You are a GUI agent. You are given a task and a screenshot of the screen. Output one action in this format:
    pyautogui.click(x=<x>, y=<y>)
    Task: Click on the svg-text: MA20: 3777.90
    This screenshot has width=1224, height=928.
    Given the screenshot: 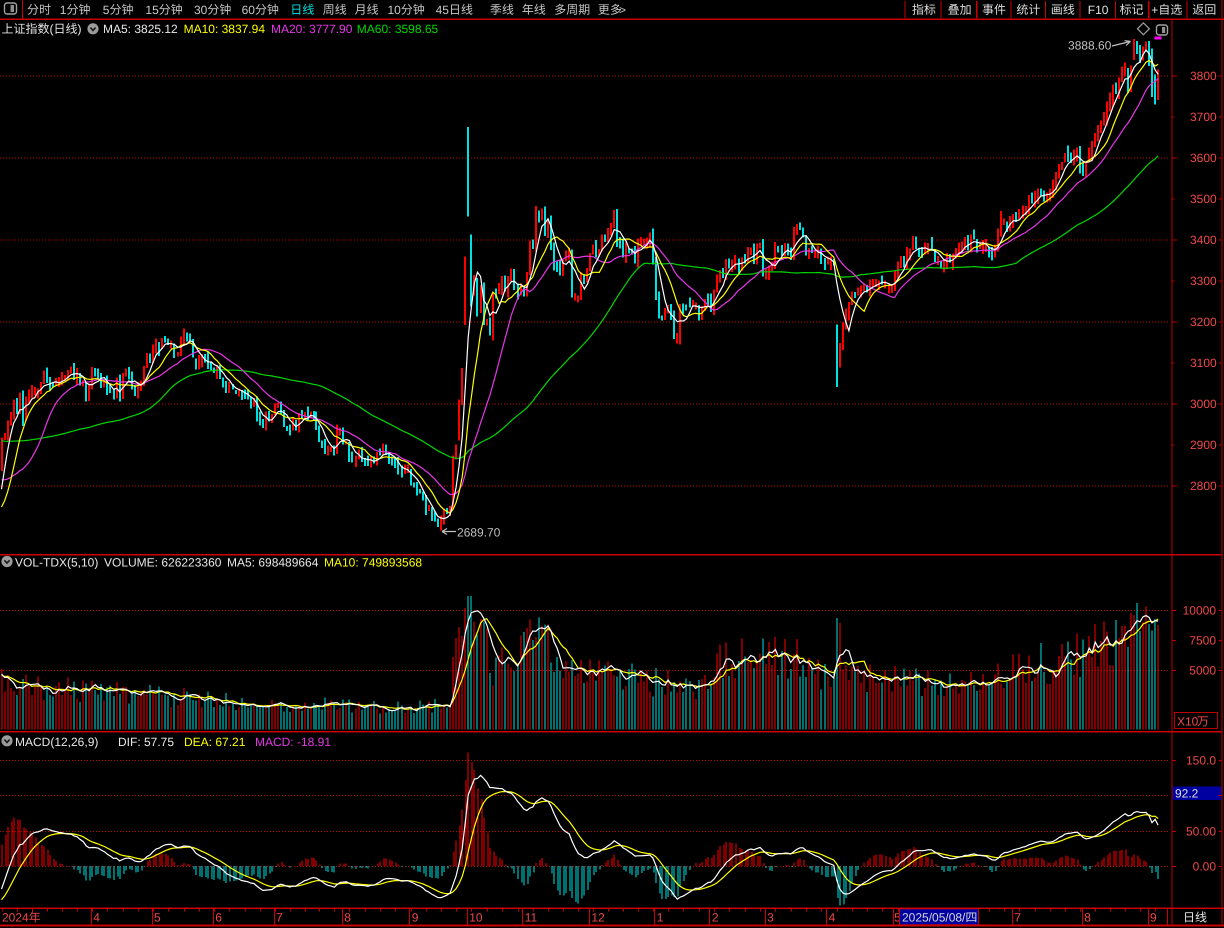 What is the action you would take?
    pyautogui.click(x=312, y=29)
    